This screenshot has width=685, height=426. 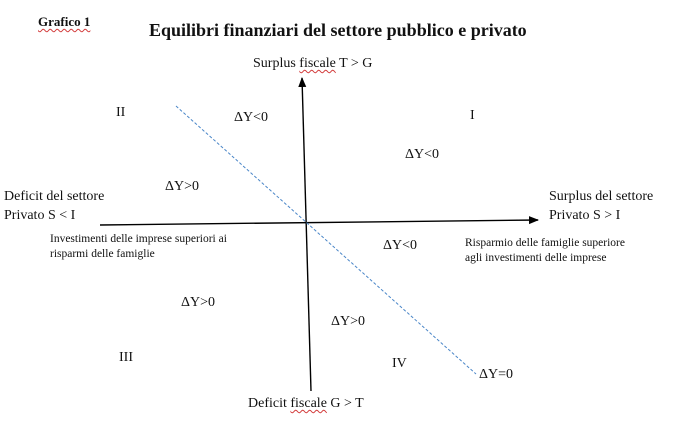 I want to click on top-axis-label: Surplus fiscale T > G, so click(x=313, y=63).